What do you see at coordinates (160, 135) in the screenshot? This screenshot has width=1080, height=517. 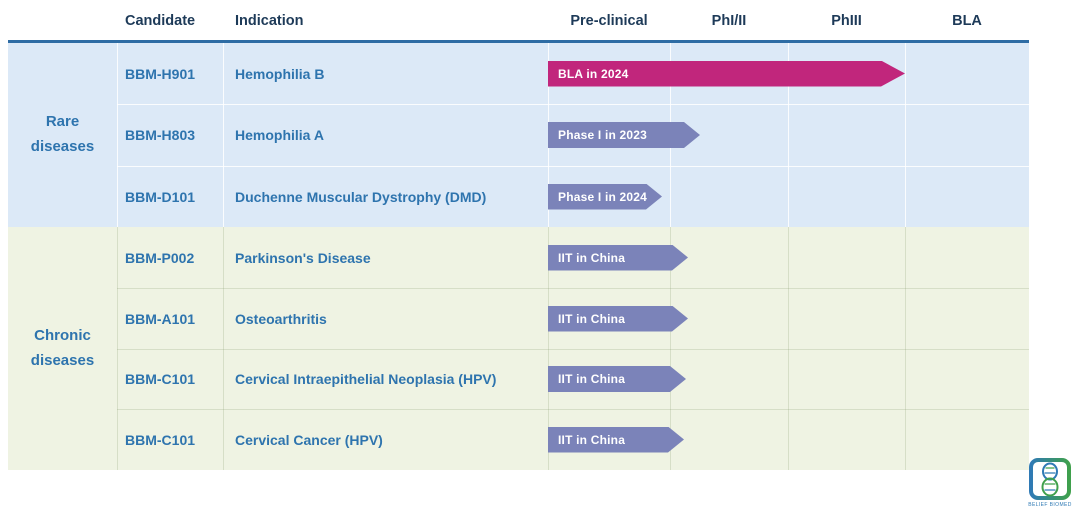 I see `candidate-cell: BBM-H803` at bounding box center [160, 135].